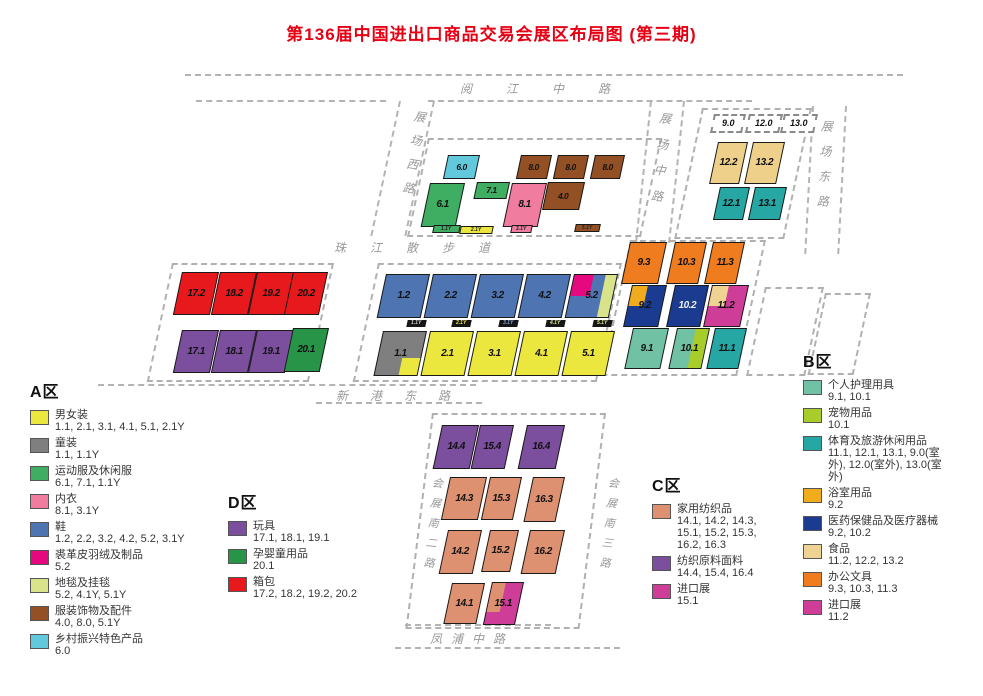  Describe the element at coordinates (541, 446) in the screenshot. I see `hall-label: 16.4` at that location.